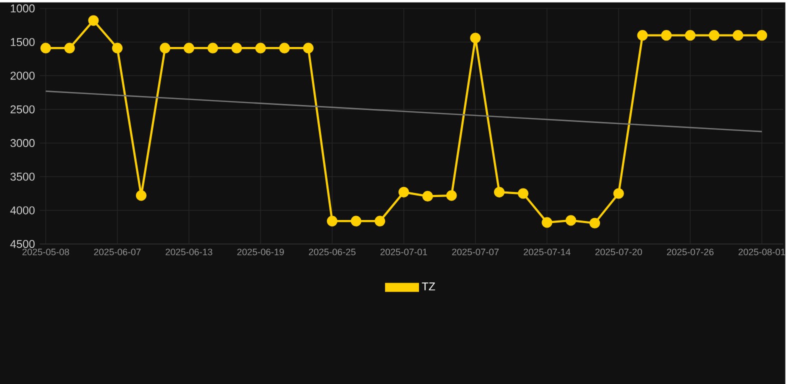  Describe the element at coordinates (22, 109) in the screenshot. I see `y-tick-label: 2500` at that location.